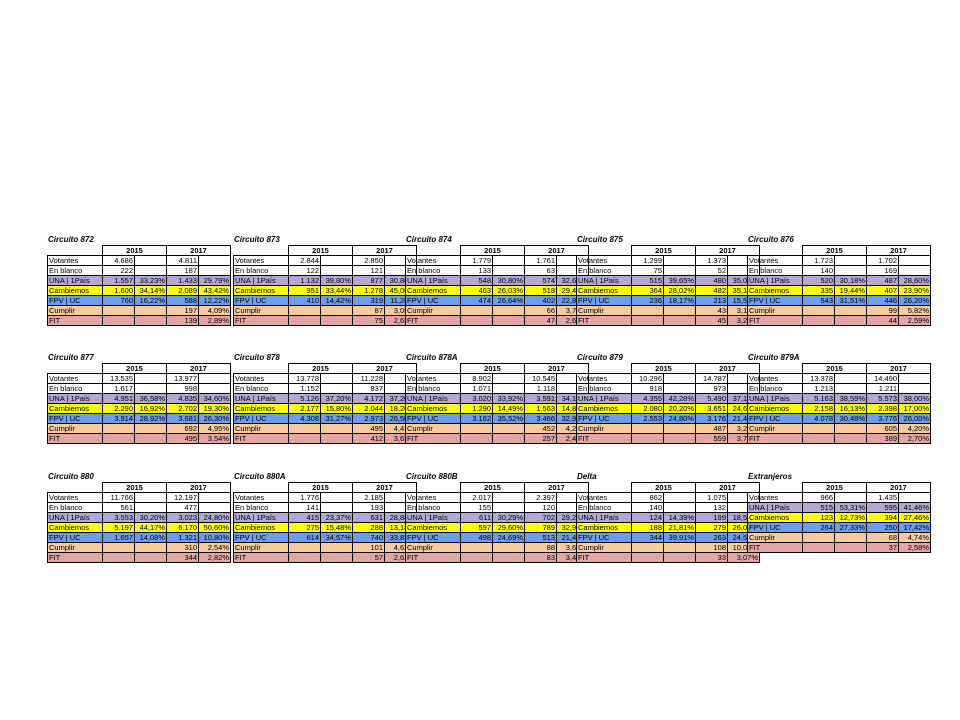 The image size is (960, 720). I want to click on table-row: Cumplir 310 2,54%, so click(139, 547).